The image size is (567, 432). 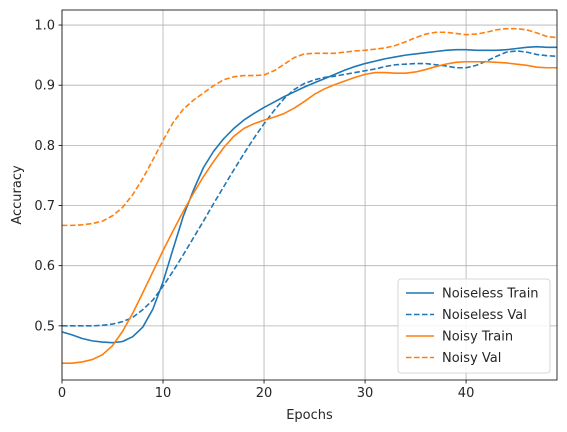 I want to click on y-tick-label: 0.5, so click(x=44, y=326).